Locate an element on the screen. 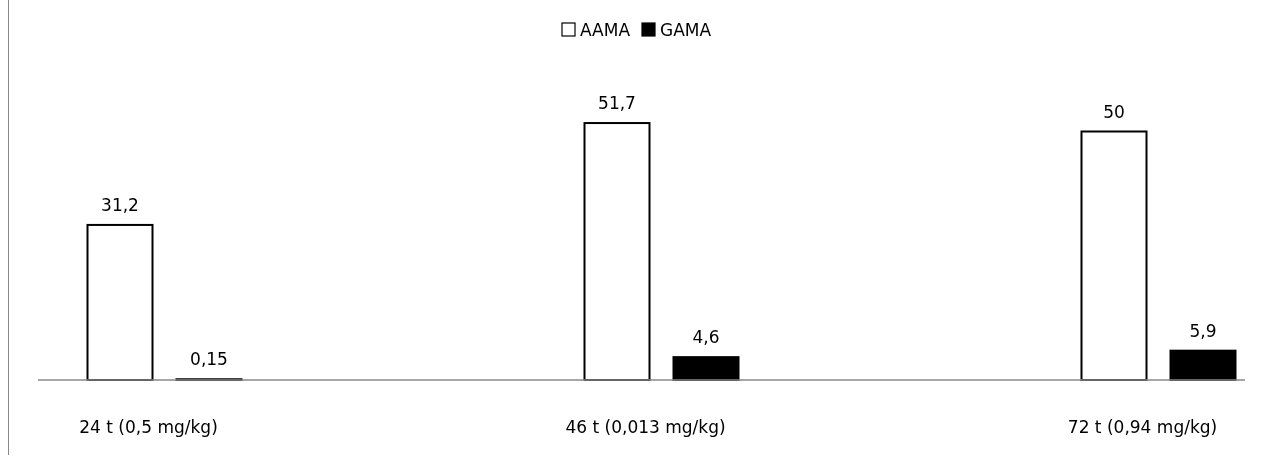  data-label: 50 is located at coordinates (1114, 111).